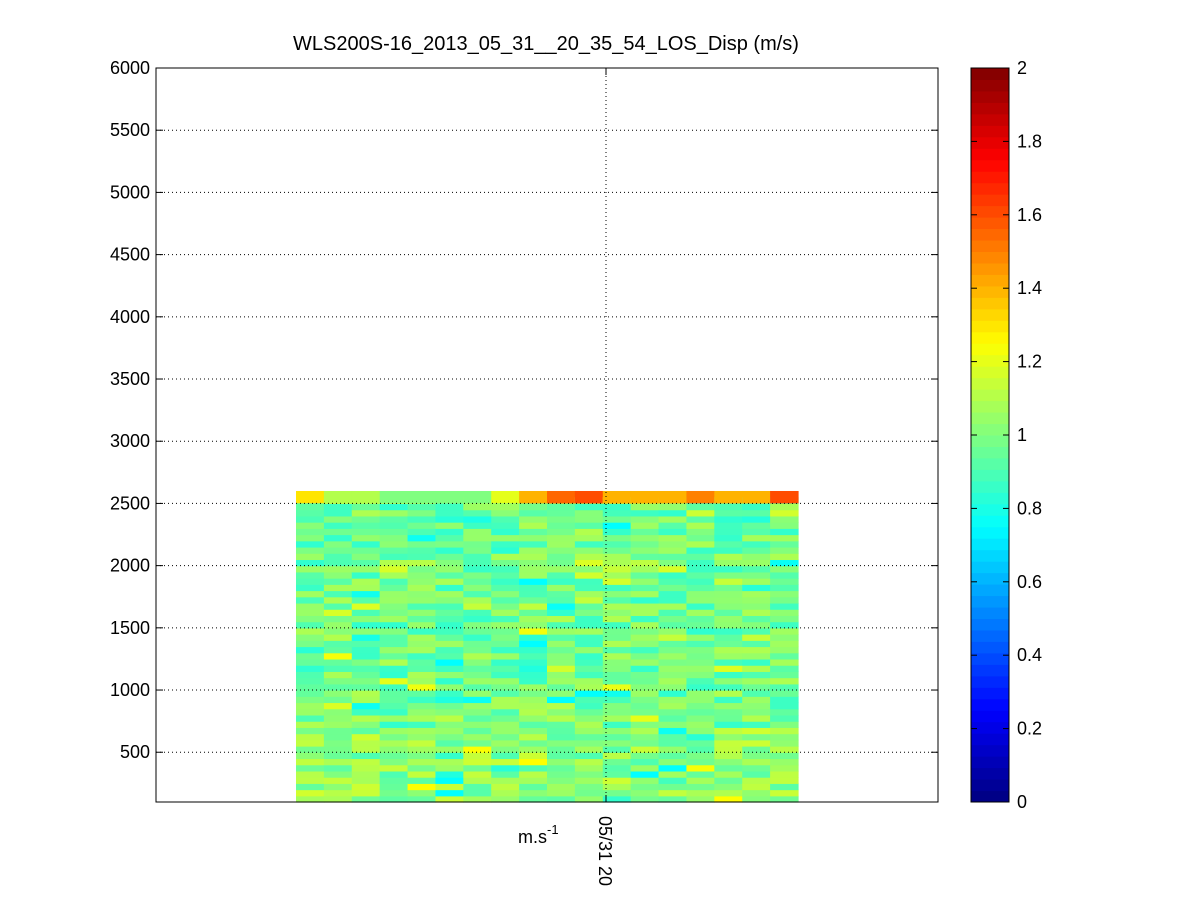 The height and width of the screenshot is (901, 1201). Describe the element at coordinates (130, 690) in the screenshot. I see `y-tick-label: 1000` at that location.